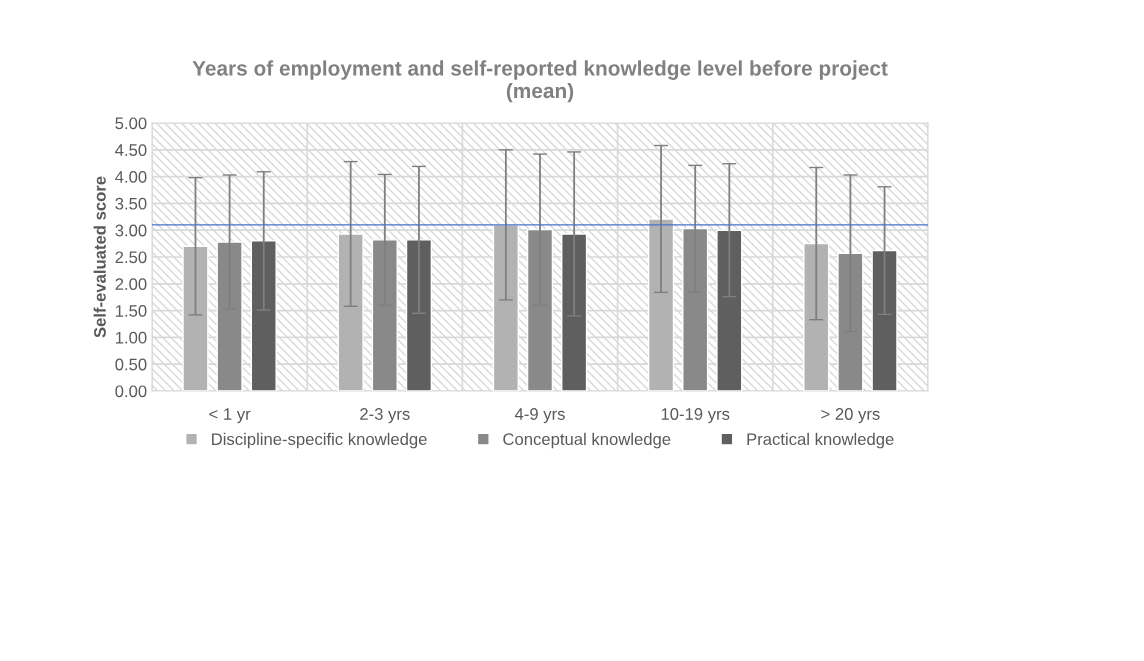 This screenshot has height=661, width=1144. I want to click on x-tick-label: 4-9 yrs, so click(539, 416).